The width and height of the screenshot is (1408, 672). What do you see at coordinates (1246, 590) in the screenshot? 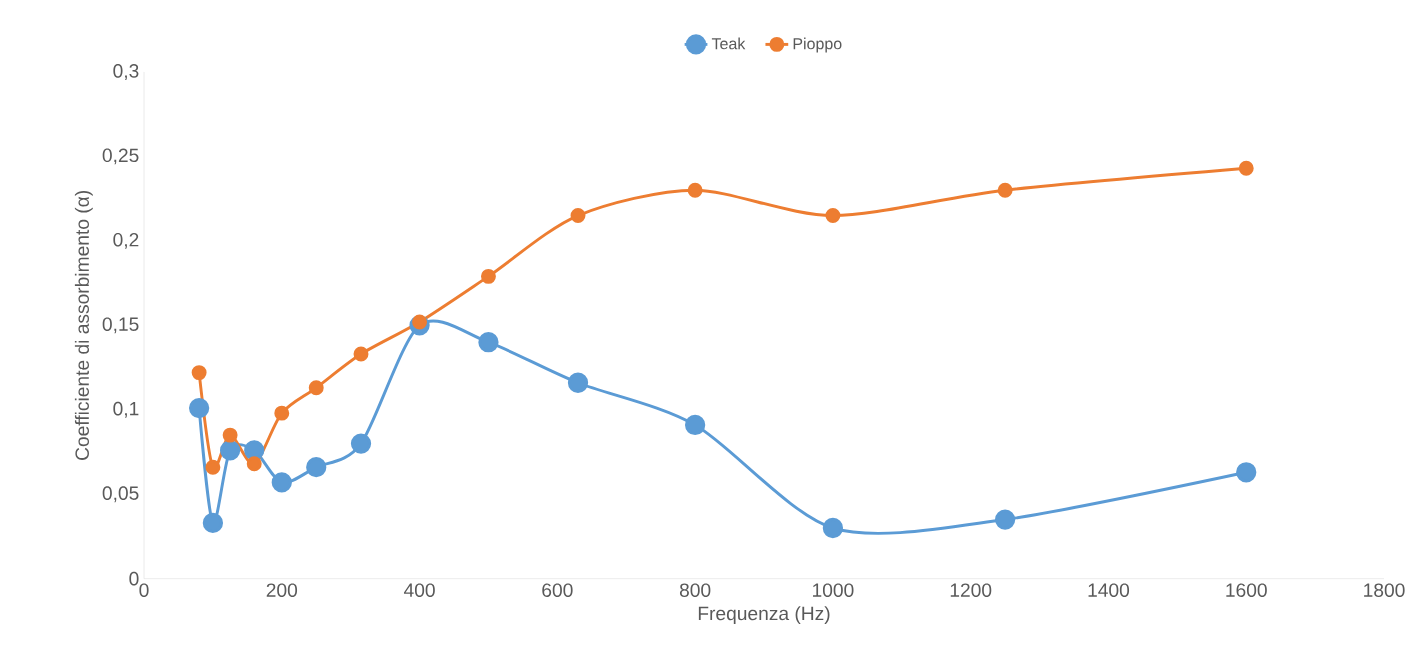
I see `x-tick-label: 1600` at bounding box center [1246, 590].